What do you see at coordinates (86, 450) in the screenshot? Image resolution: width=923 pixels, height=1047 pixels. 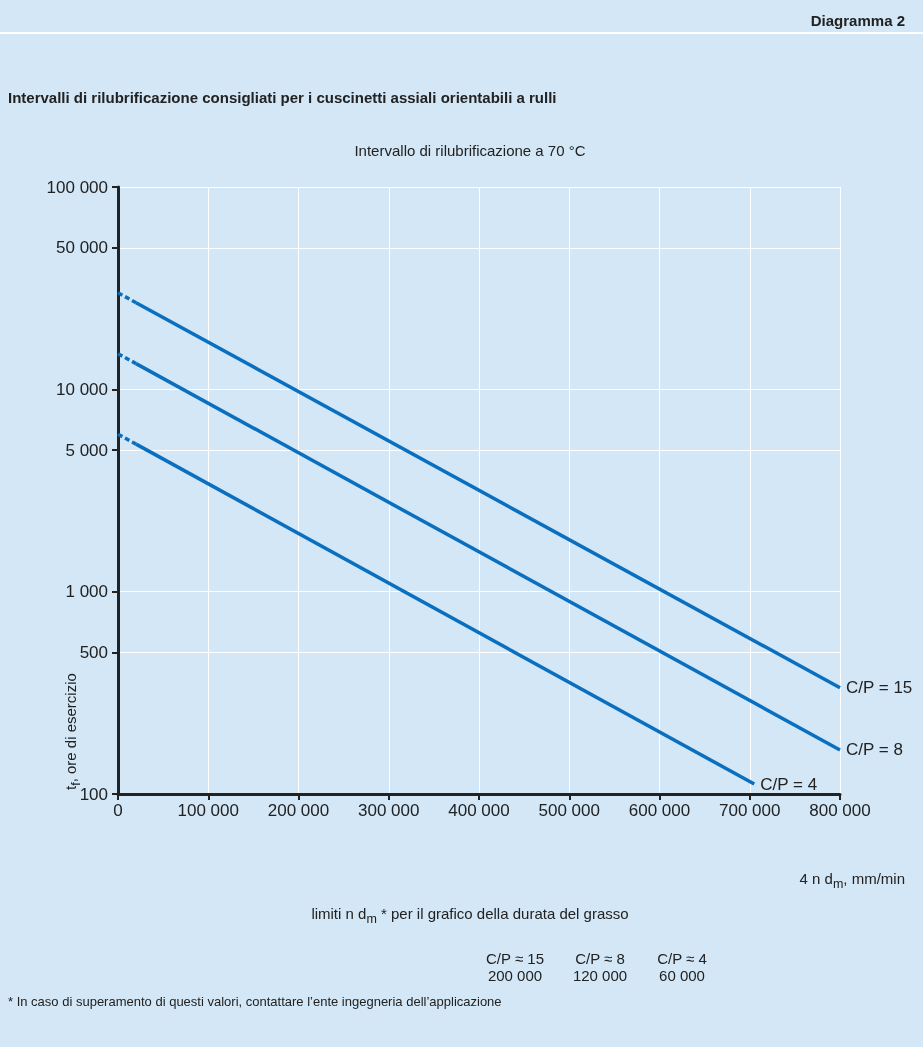 I see `y-tick-label: 5 000` at bounding box center [86, 450].